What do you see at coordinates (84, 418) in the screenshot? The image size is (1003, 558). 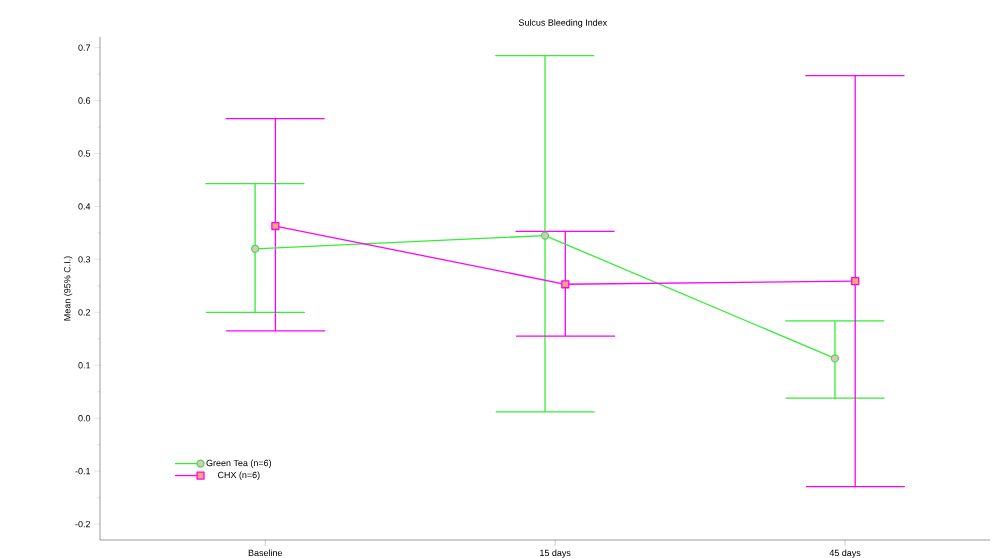 I see `y-tick-label: 0.0` at bounding box center [84, 418].